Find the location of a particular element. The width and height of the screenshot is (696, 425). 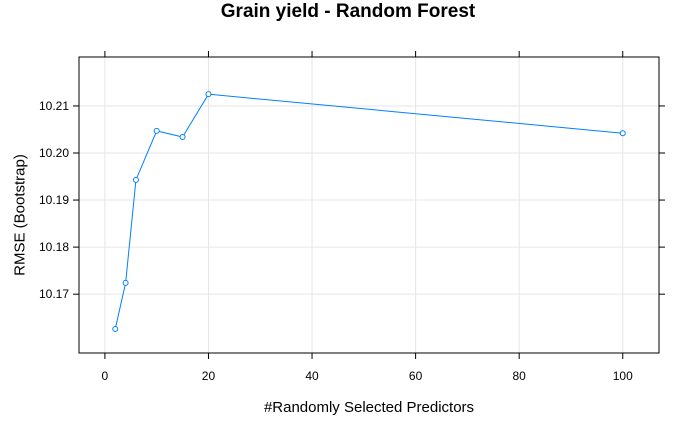

x-tick-labels: 0 20 40 60 80 100 is located at coordinates (368, 376).